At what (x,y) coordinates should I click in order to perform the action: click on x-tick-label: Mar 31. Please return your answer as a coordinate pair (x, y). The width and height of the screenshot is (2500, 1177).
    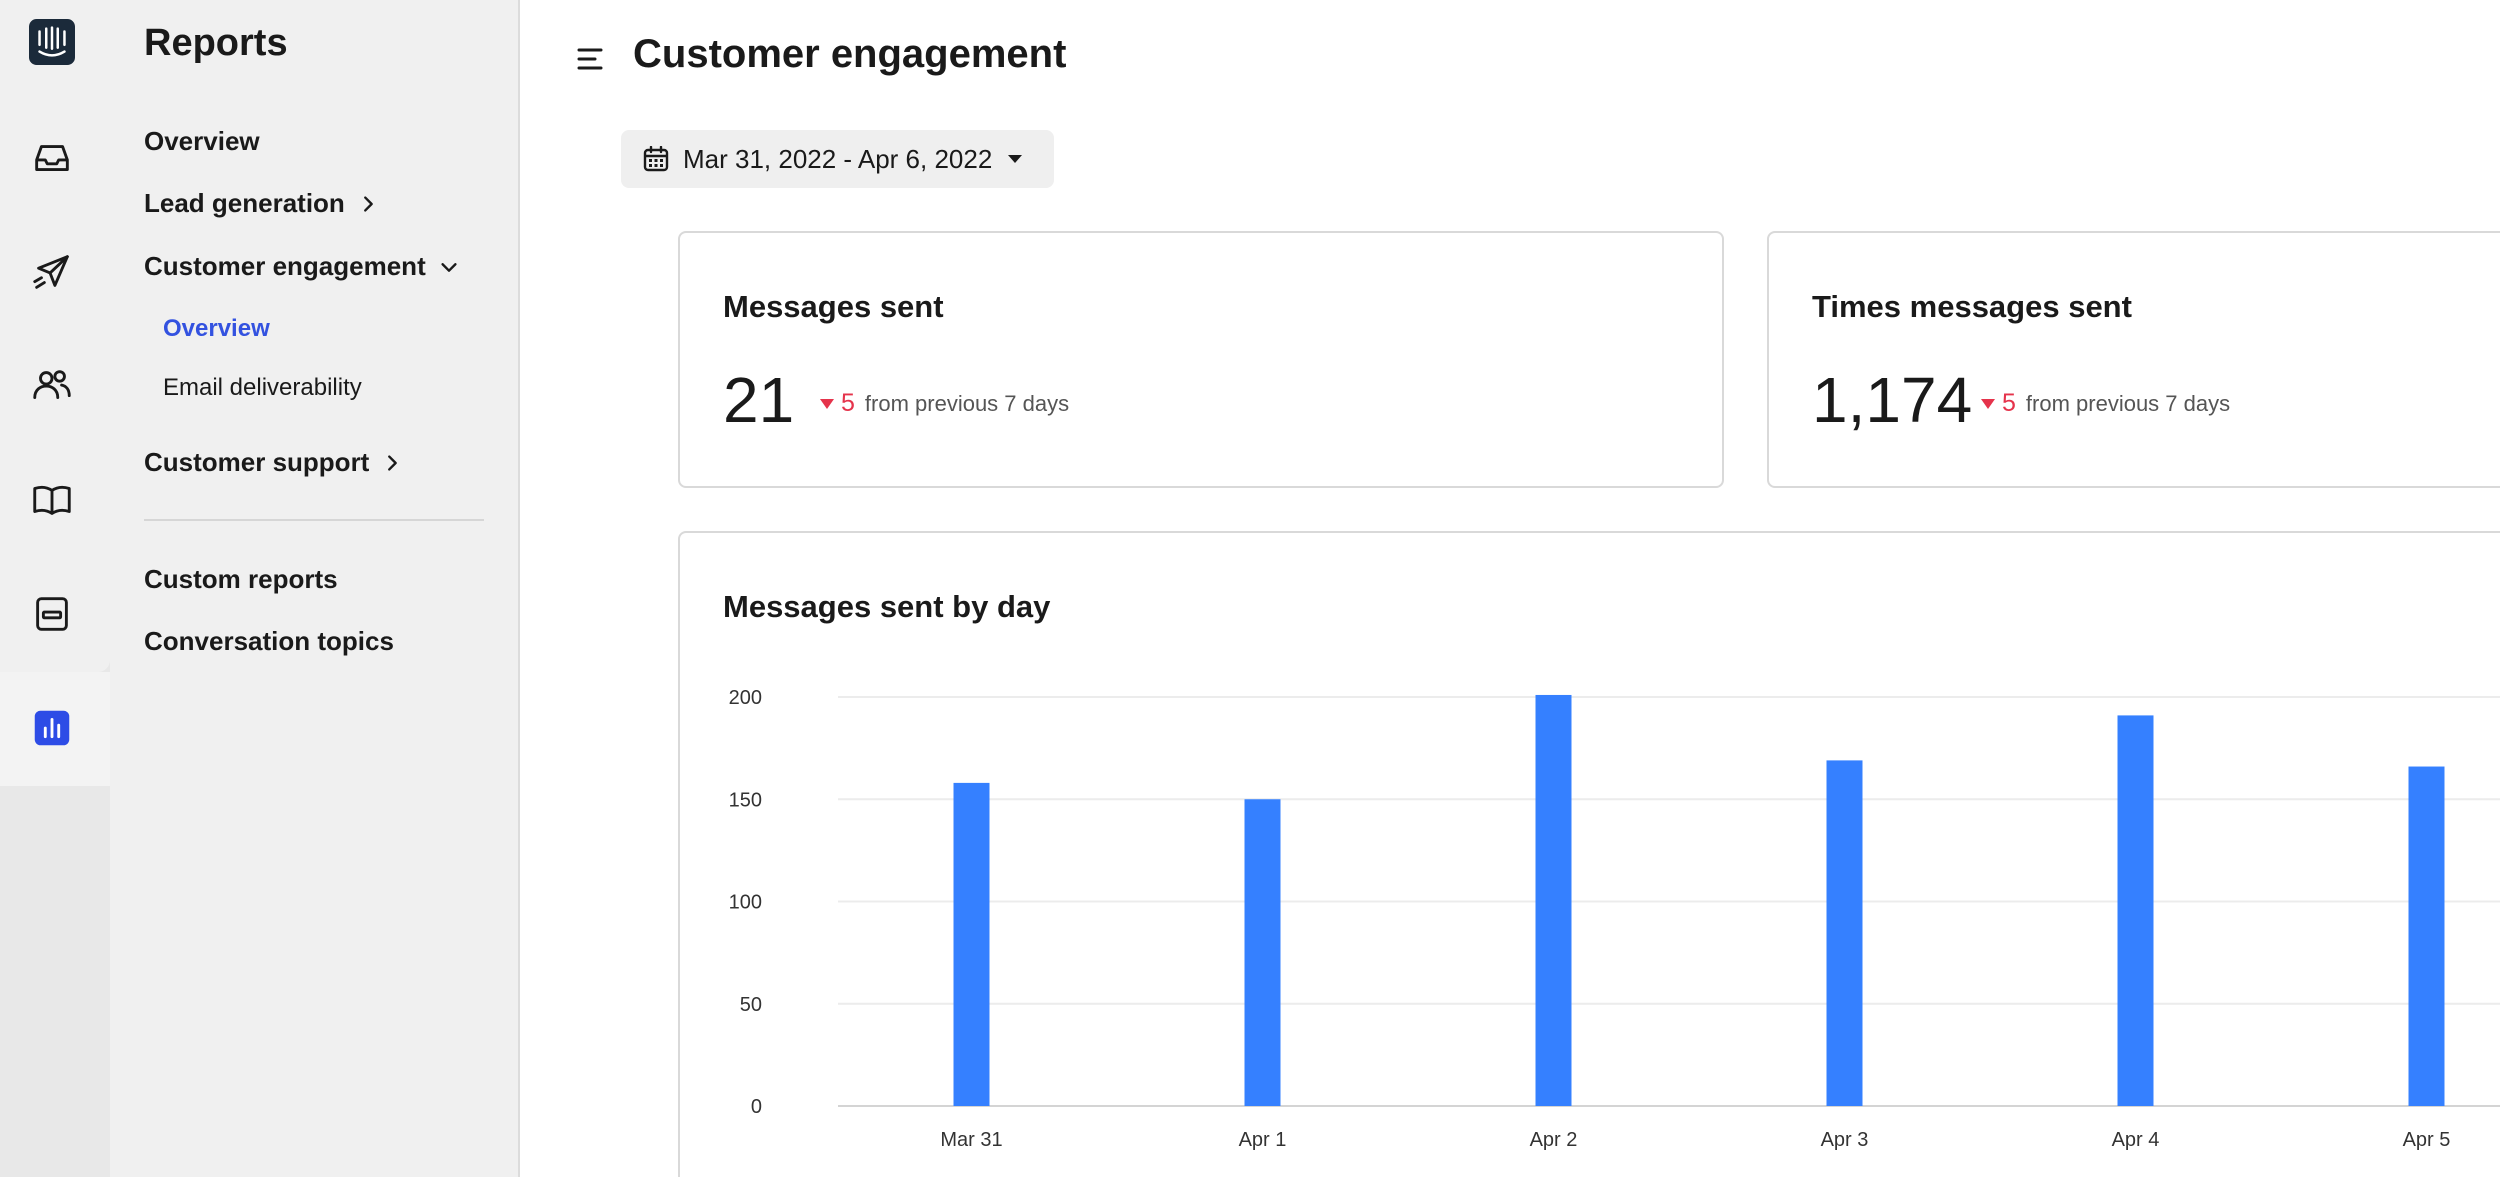
    Looking at the image, I should click on (971, 1140).